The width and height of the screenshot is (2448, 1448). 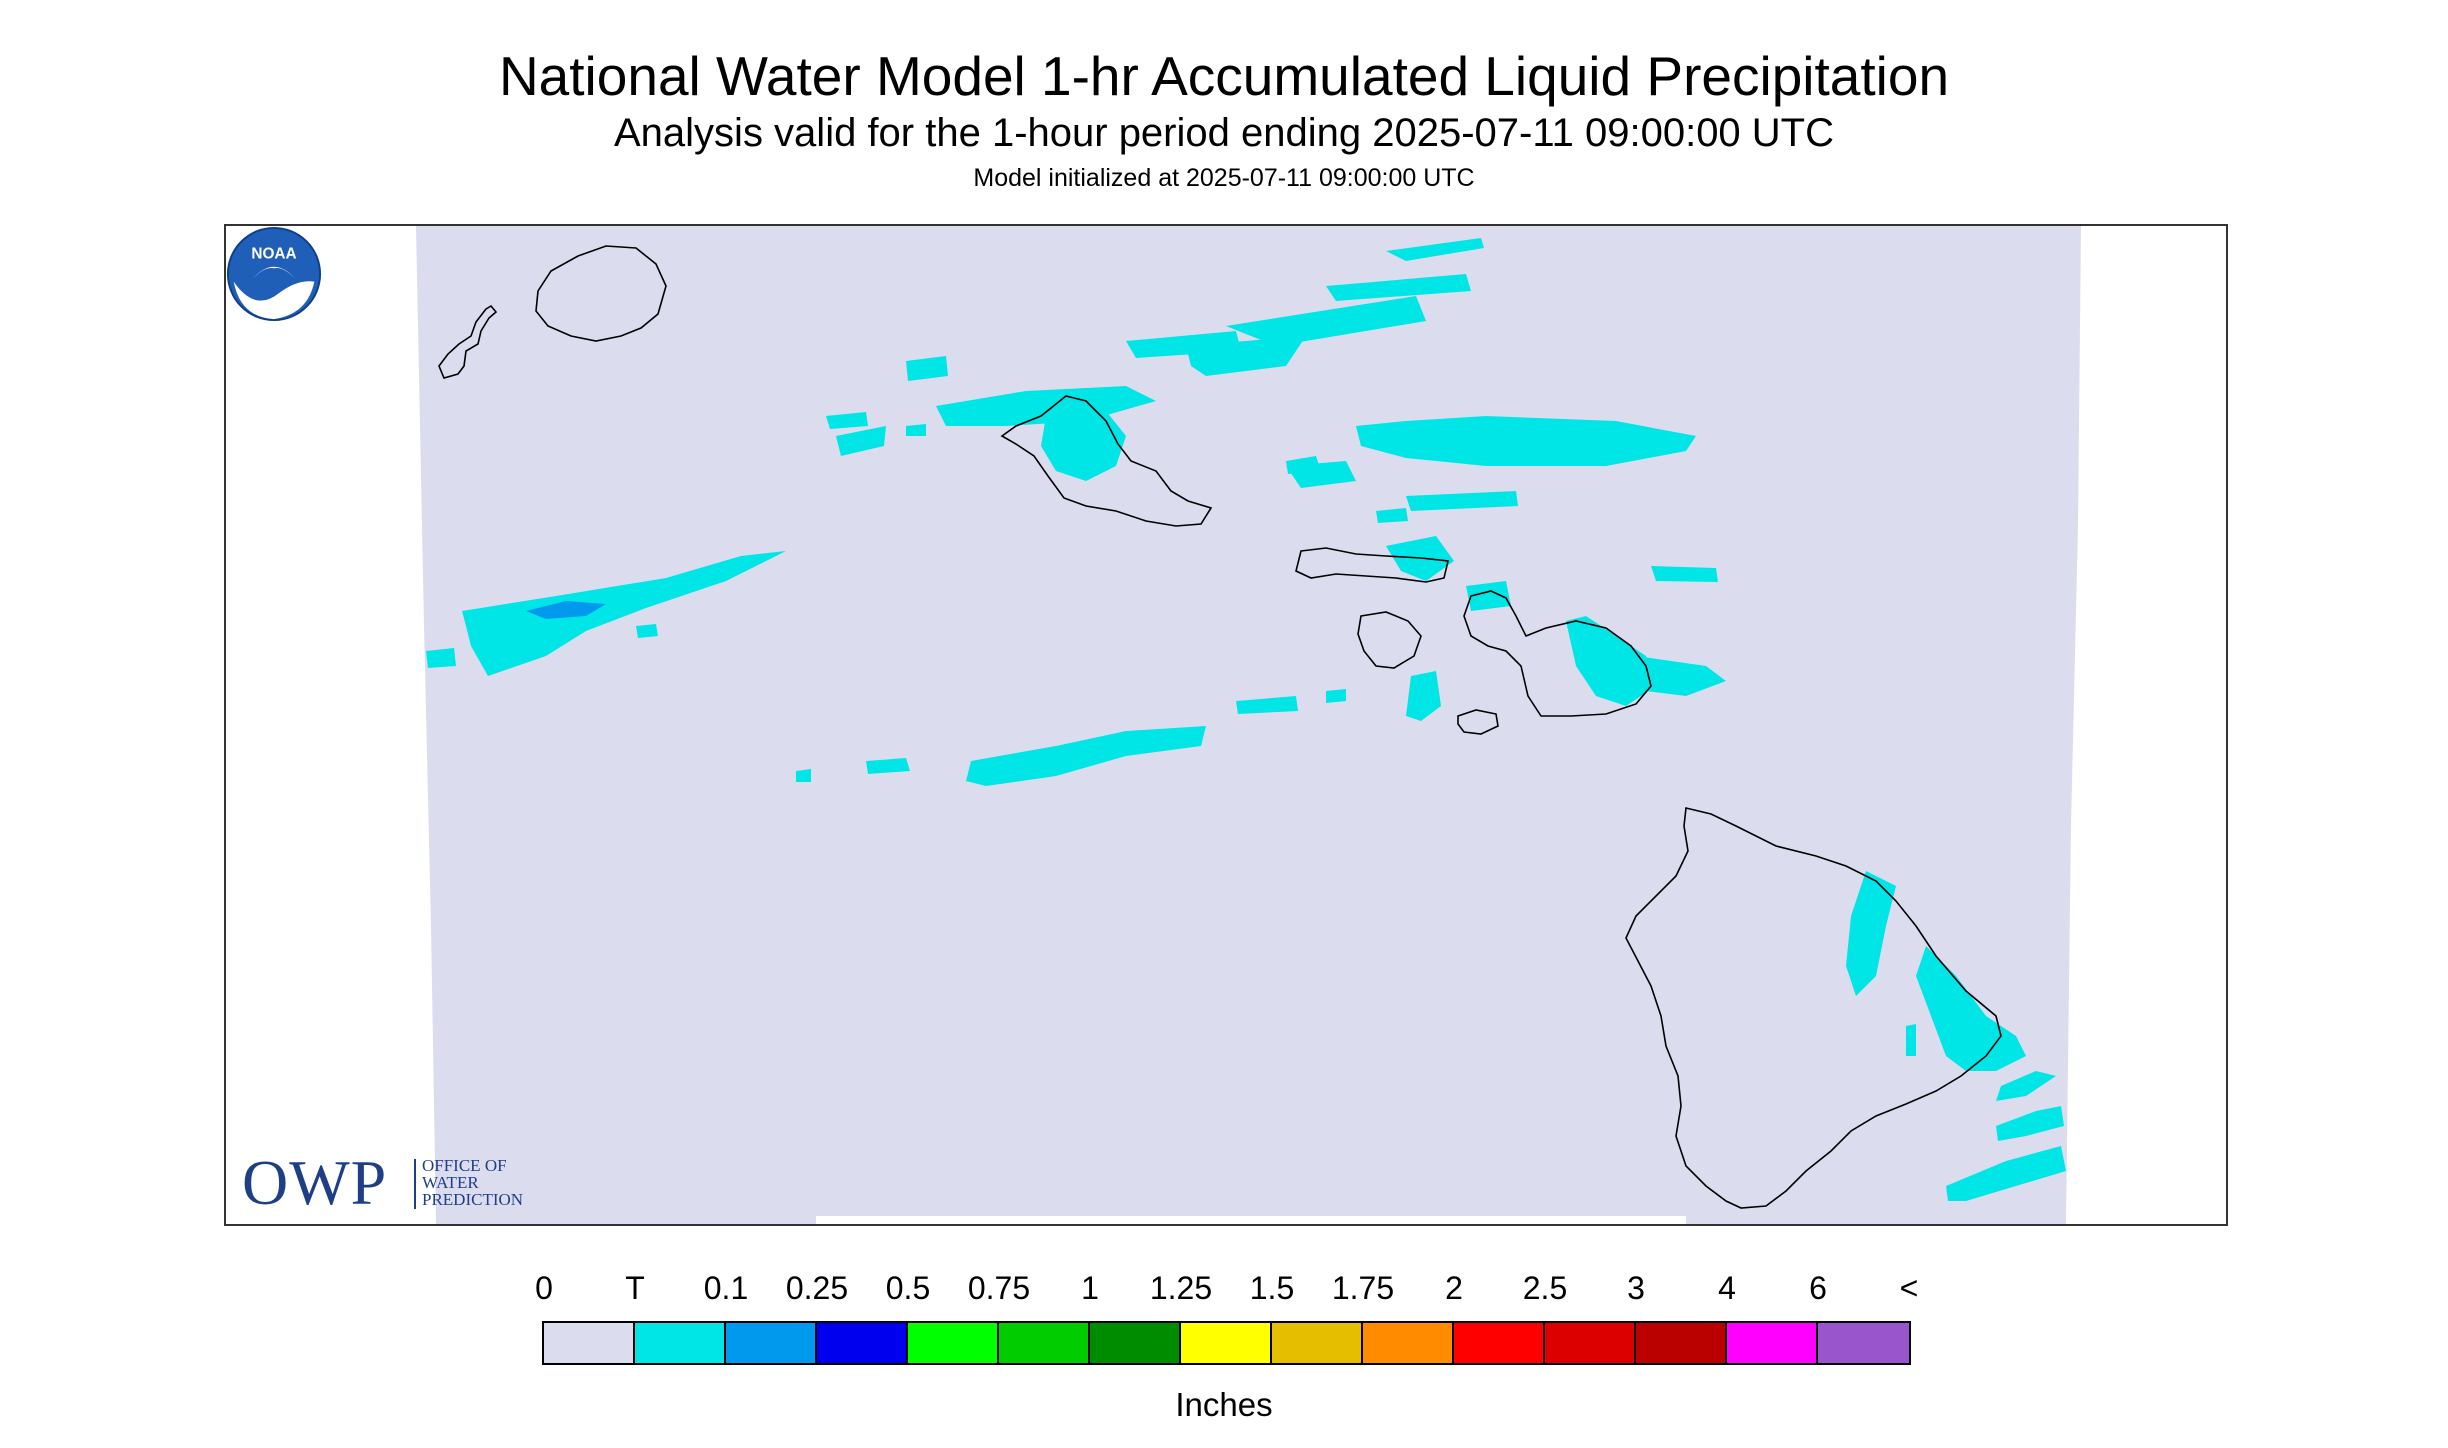 What do you see at coordinates (1224, 1404) in the screenshot?
I see `legend-units: Inches` at bounding box center [1224, 1404].